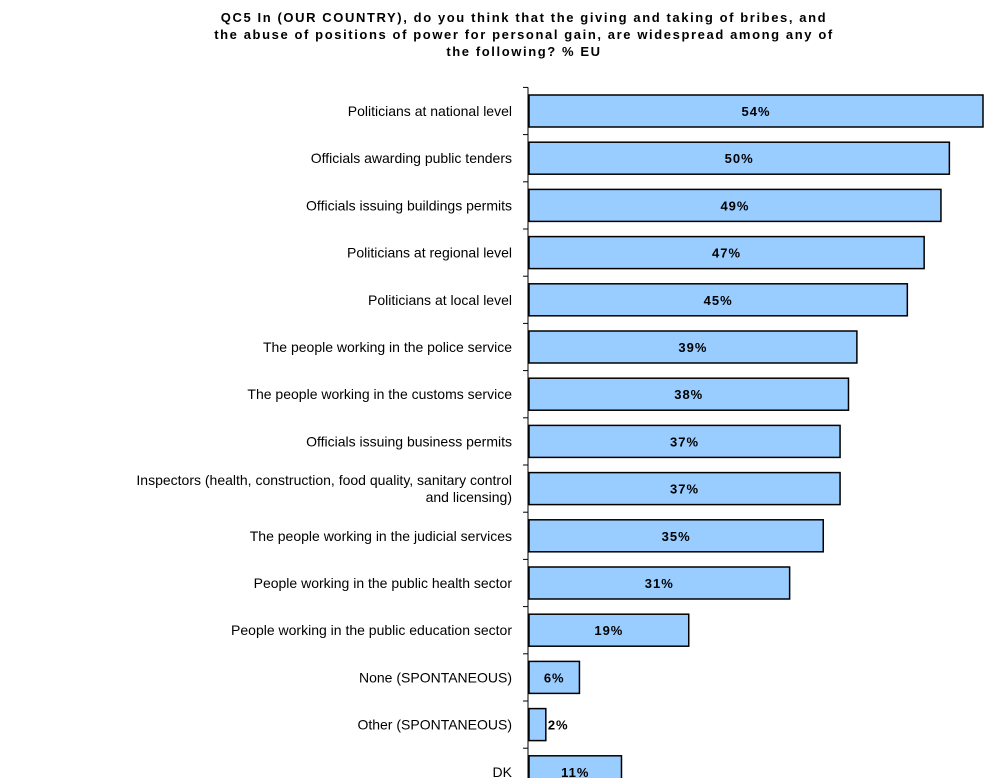 This screenshot has height=778, width=984. I want to click on category-label: Politicians at national level, so click(430, 111).